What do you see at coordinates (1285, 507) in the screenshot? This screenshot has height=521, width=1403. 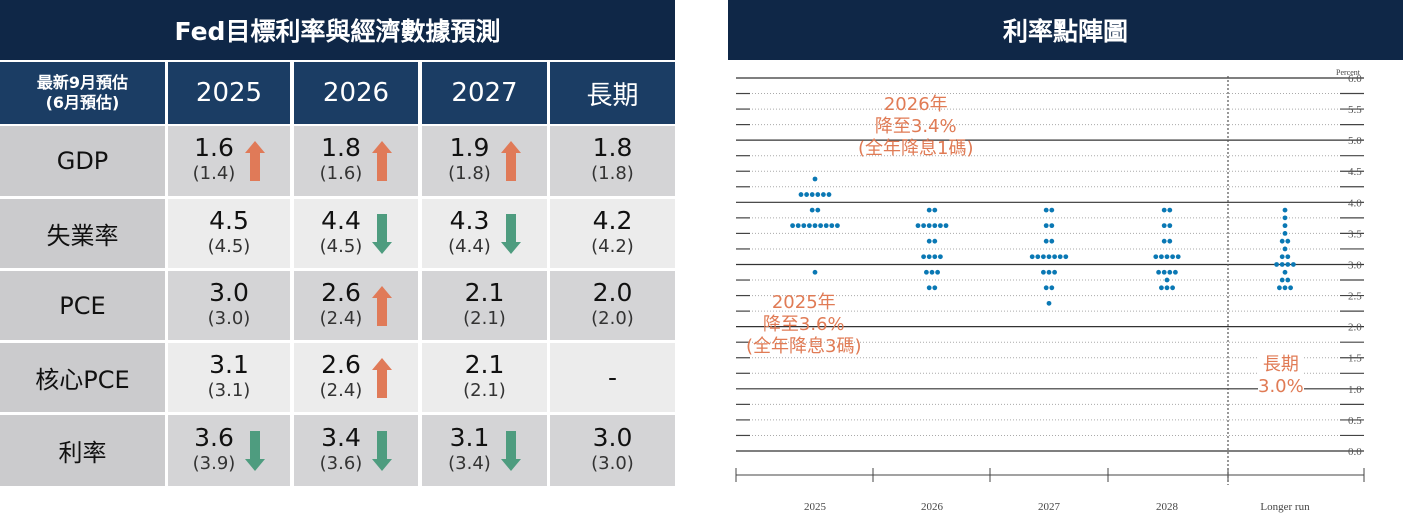 I see `x-tick-label: Longer run` at bounding box center [1285, 507].